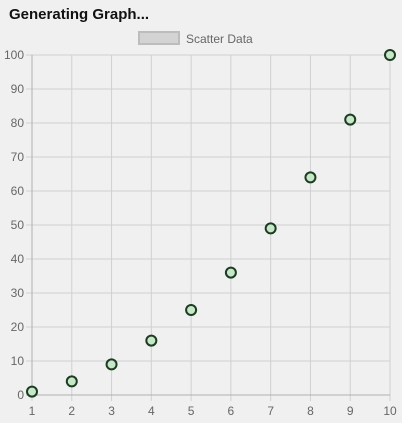  What do you see at coordinates (18, 327) in the screenshot?
I see `y-tick-label: 20` at bounding box center [18, 327].